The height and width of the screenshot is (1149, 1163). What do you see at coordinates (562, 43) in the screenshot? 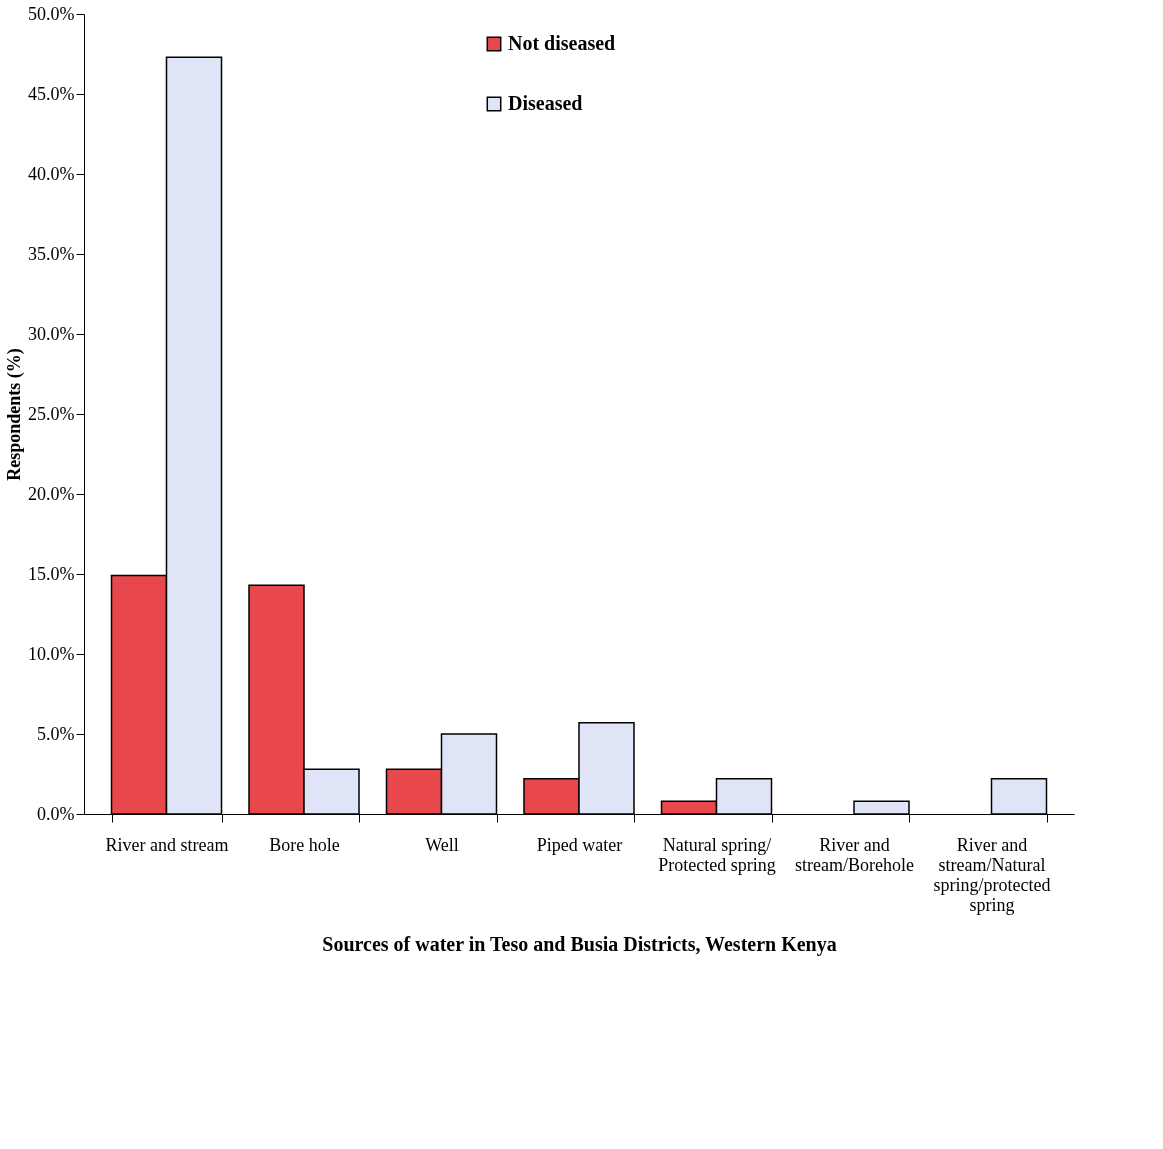
I see `legend-label: Not diseased` at bounding box center [562, 43].